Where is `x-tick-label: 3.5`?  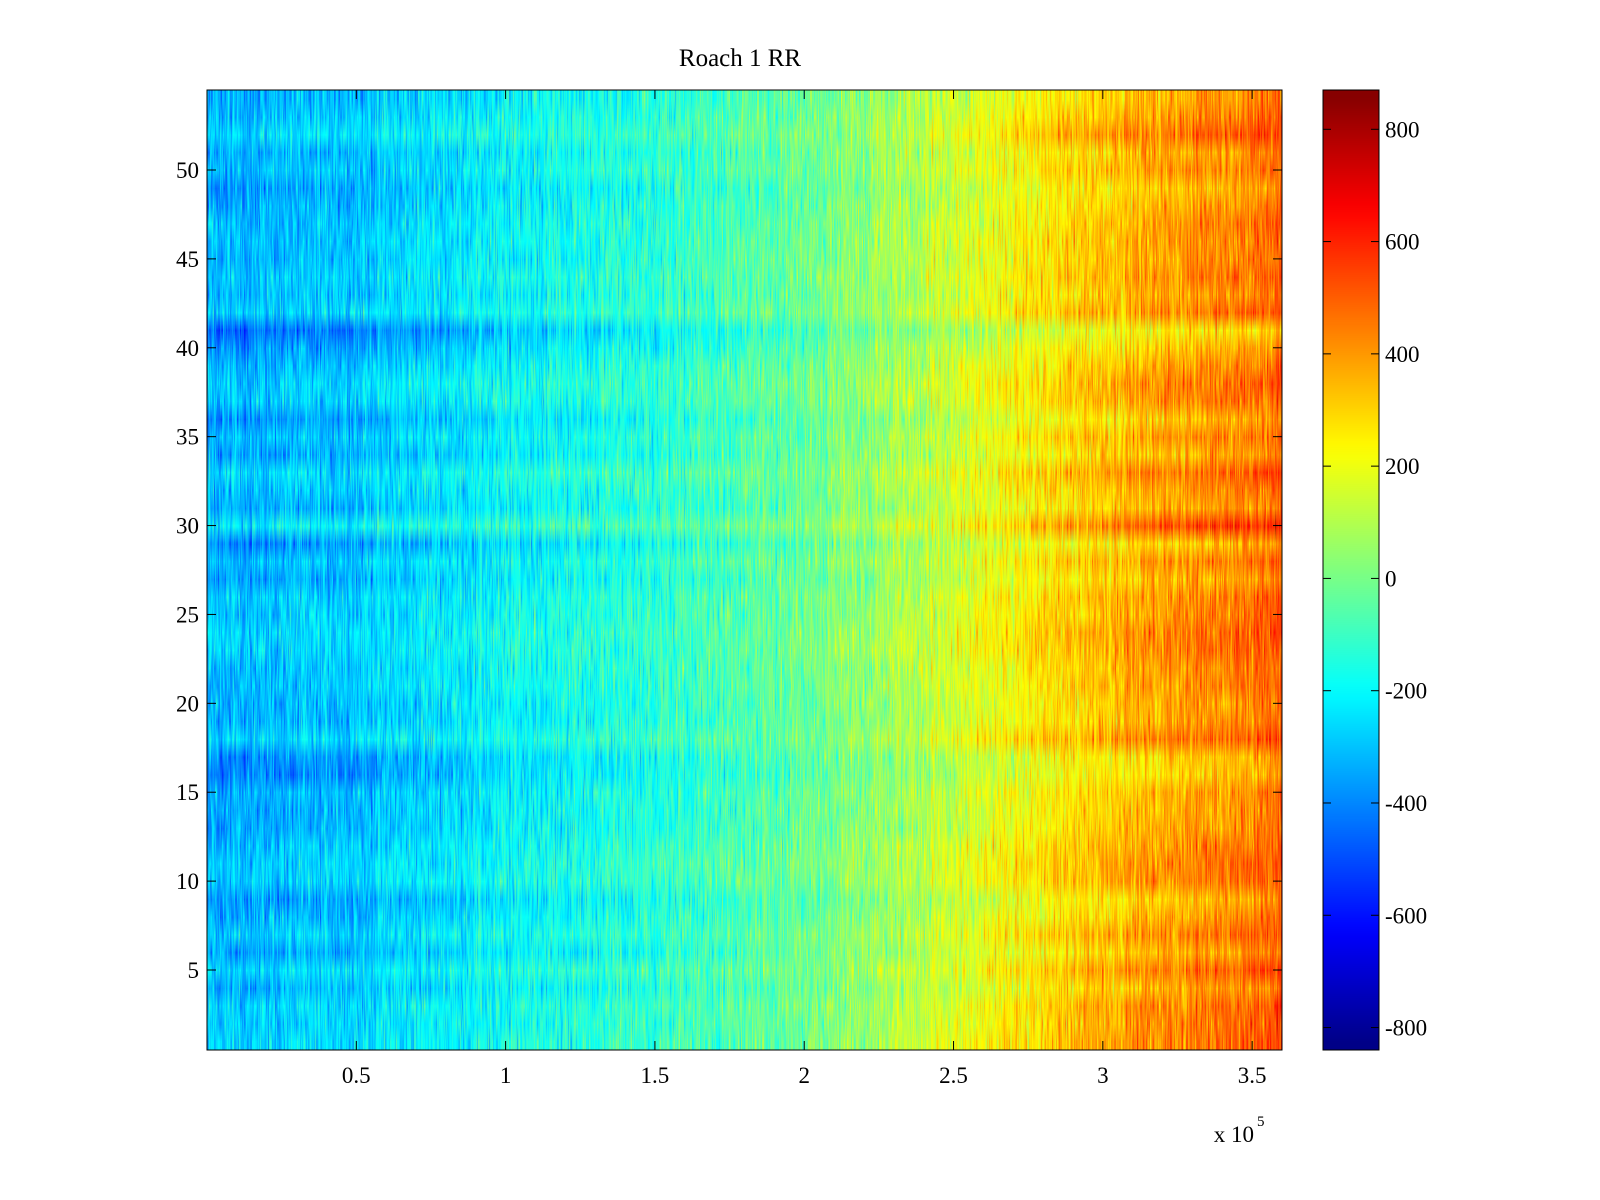
x-tick-label: 3.5 is located at coordinates (1252, 1075).